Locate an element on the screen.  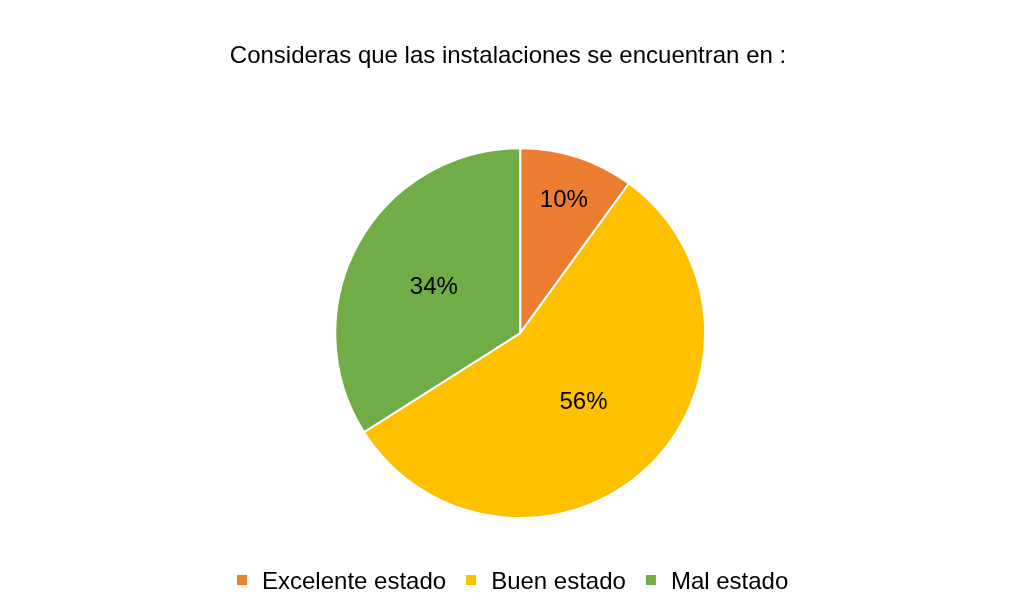
chart-title: Consideras que las instalaciones se encuentran en : is located at coordinates (508, 55).